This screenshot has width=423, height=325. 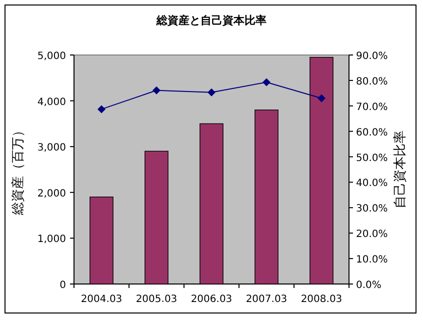 I want to click on chart-title: 総資産と自己資本比率, so click(x=211, y=20).